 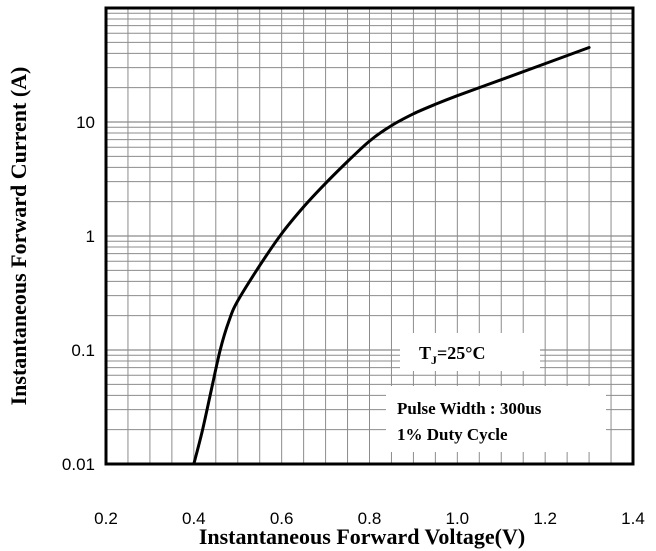 What do you see at coordinates (78, 464) in the screenshot?
I see `y-tick-label: 0.01` at bounding box center [78, 464].